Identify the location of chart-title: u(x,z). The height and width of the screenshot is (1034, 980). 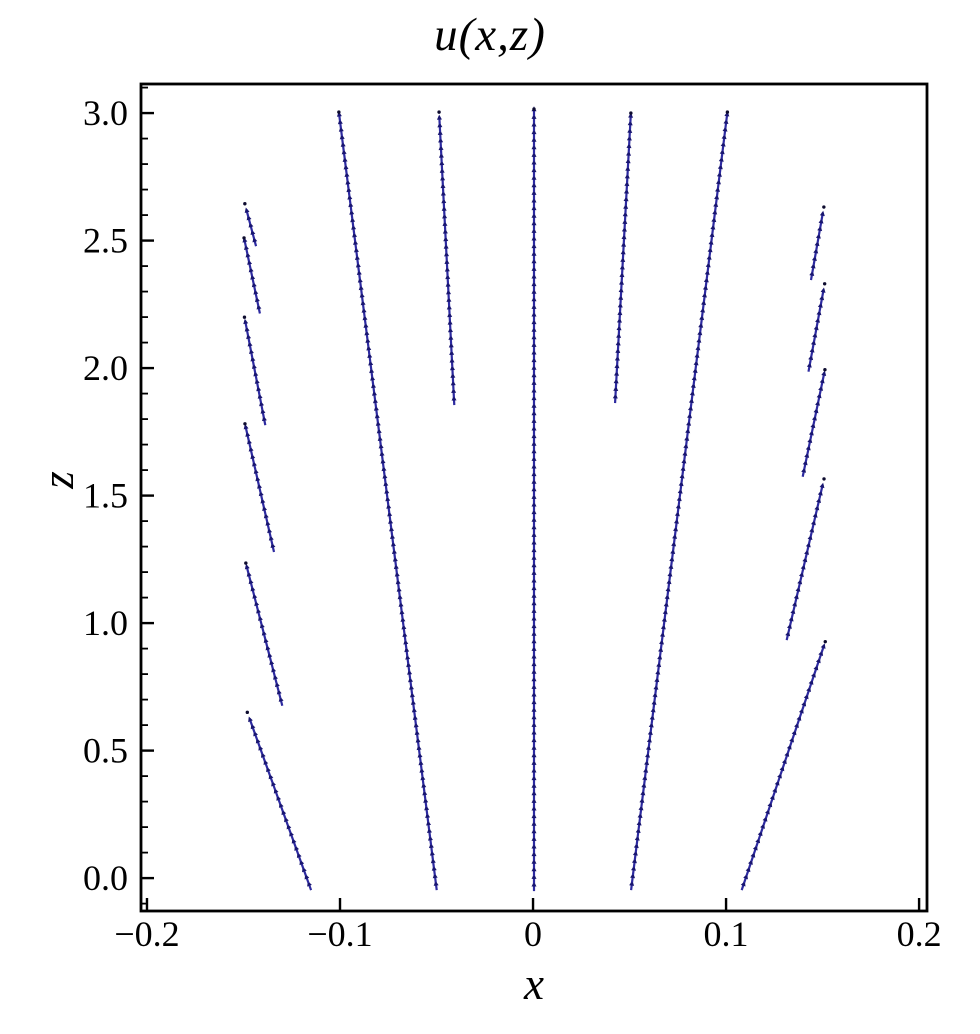
(490, 35).